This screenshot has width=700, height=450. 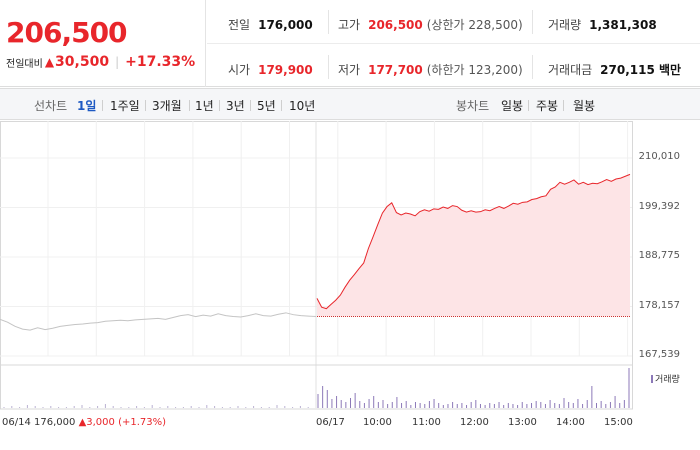 What do you see at coordinates (377, 422) in the screenshot?
I see `x-tick-label: 10:00` at bounding box center [377, 422].